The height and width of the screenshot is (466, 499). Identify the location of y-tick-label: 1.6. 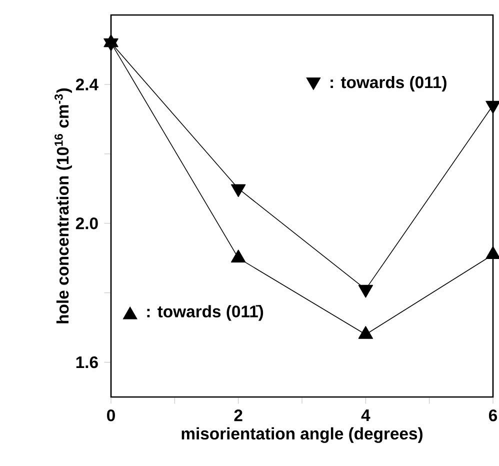
(87, 362).